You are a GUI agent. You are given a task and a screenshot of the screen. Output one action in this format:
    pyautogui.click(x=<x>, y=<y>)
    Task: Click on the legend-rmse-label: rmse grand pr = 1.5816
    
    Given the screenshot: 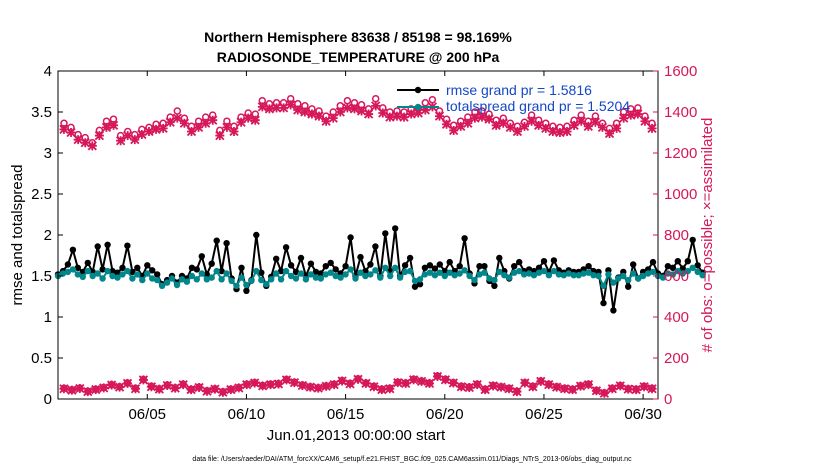 What is the action you would take?
    pyautogui.click(x=519, y=90)
    